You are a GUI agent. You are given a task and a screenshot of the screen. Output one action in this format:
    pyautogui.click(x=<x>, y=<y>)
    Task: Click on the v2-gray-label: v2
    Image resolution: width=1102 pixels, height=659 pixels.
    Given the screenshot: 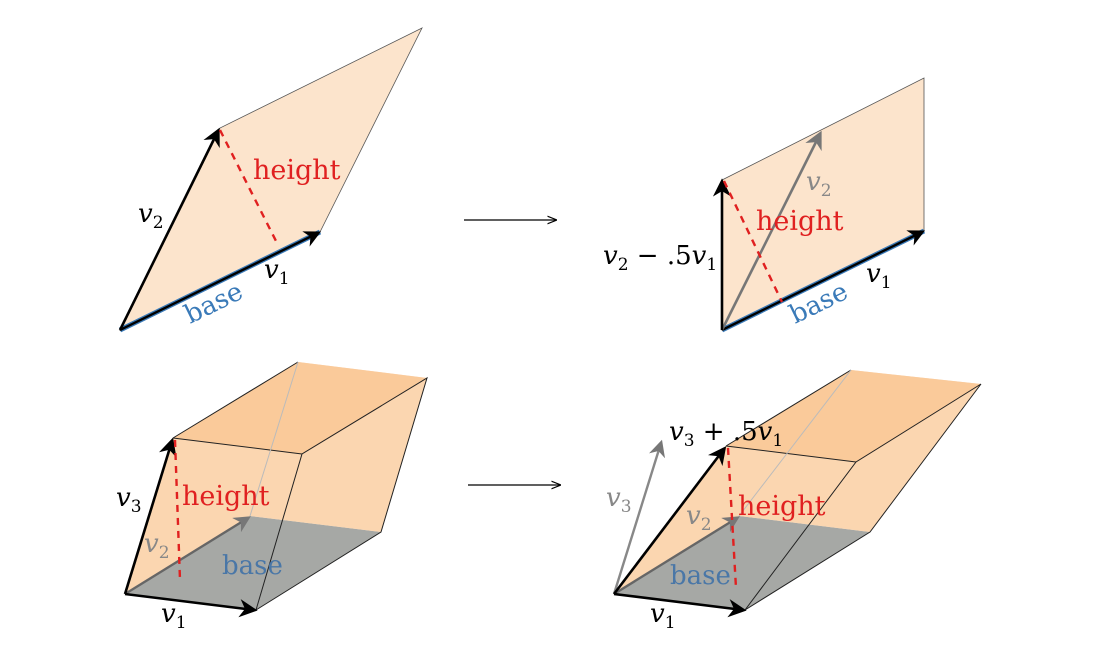 What is the action you would take?
    pyautogui.click(x=819, y=184)
    